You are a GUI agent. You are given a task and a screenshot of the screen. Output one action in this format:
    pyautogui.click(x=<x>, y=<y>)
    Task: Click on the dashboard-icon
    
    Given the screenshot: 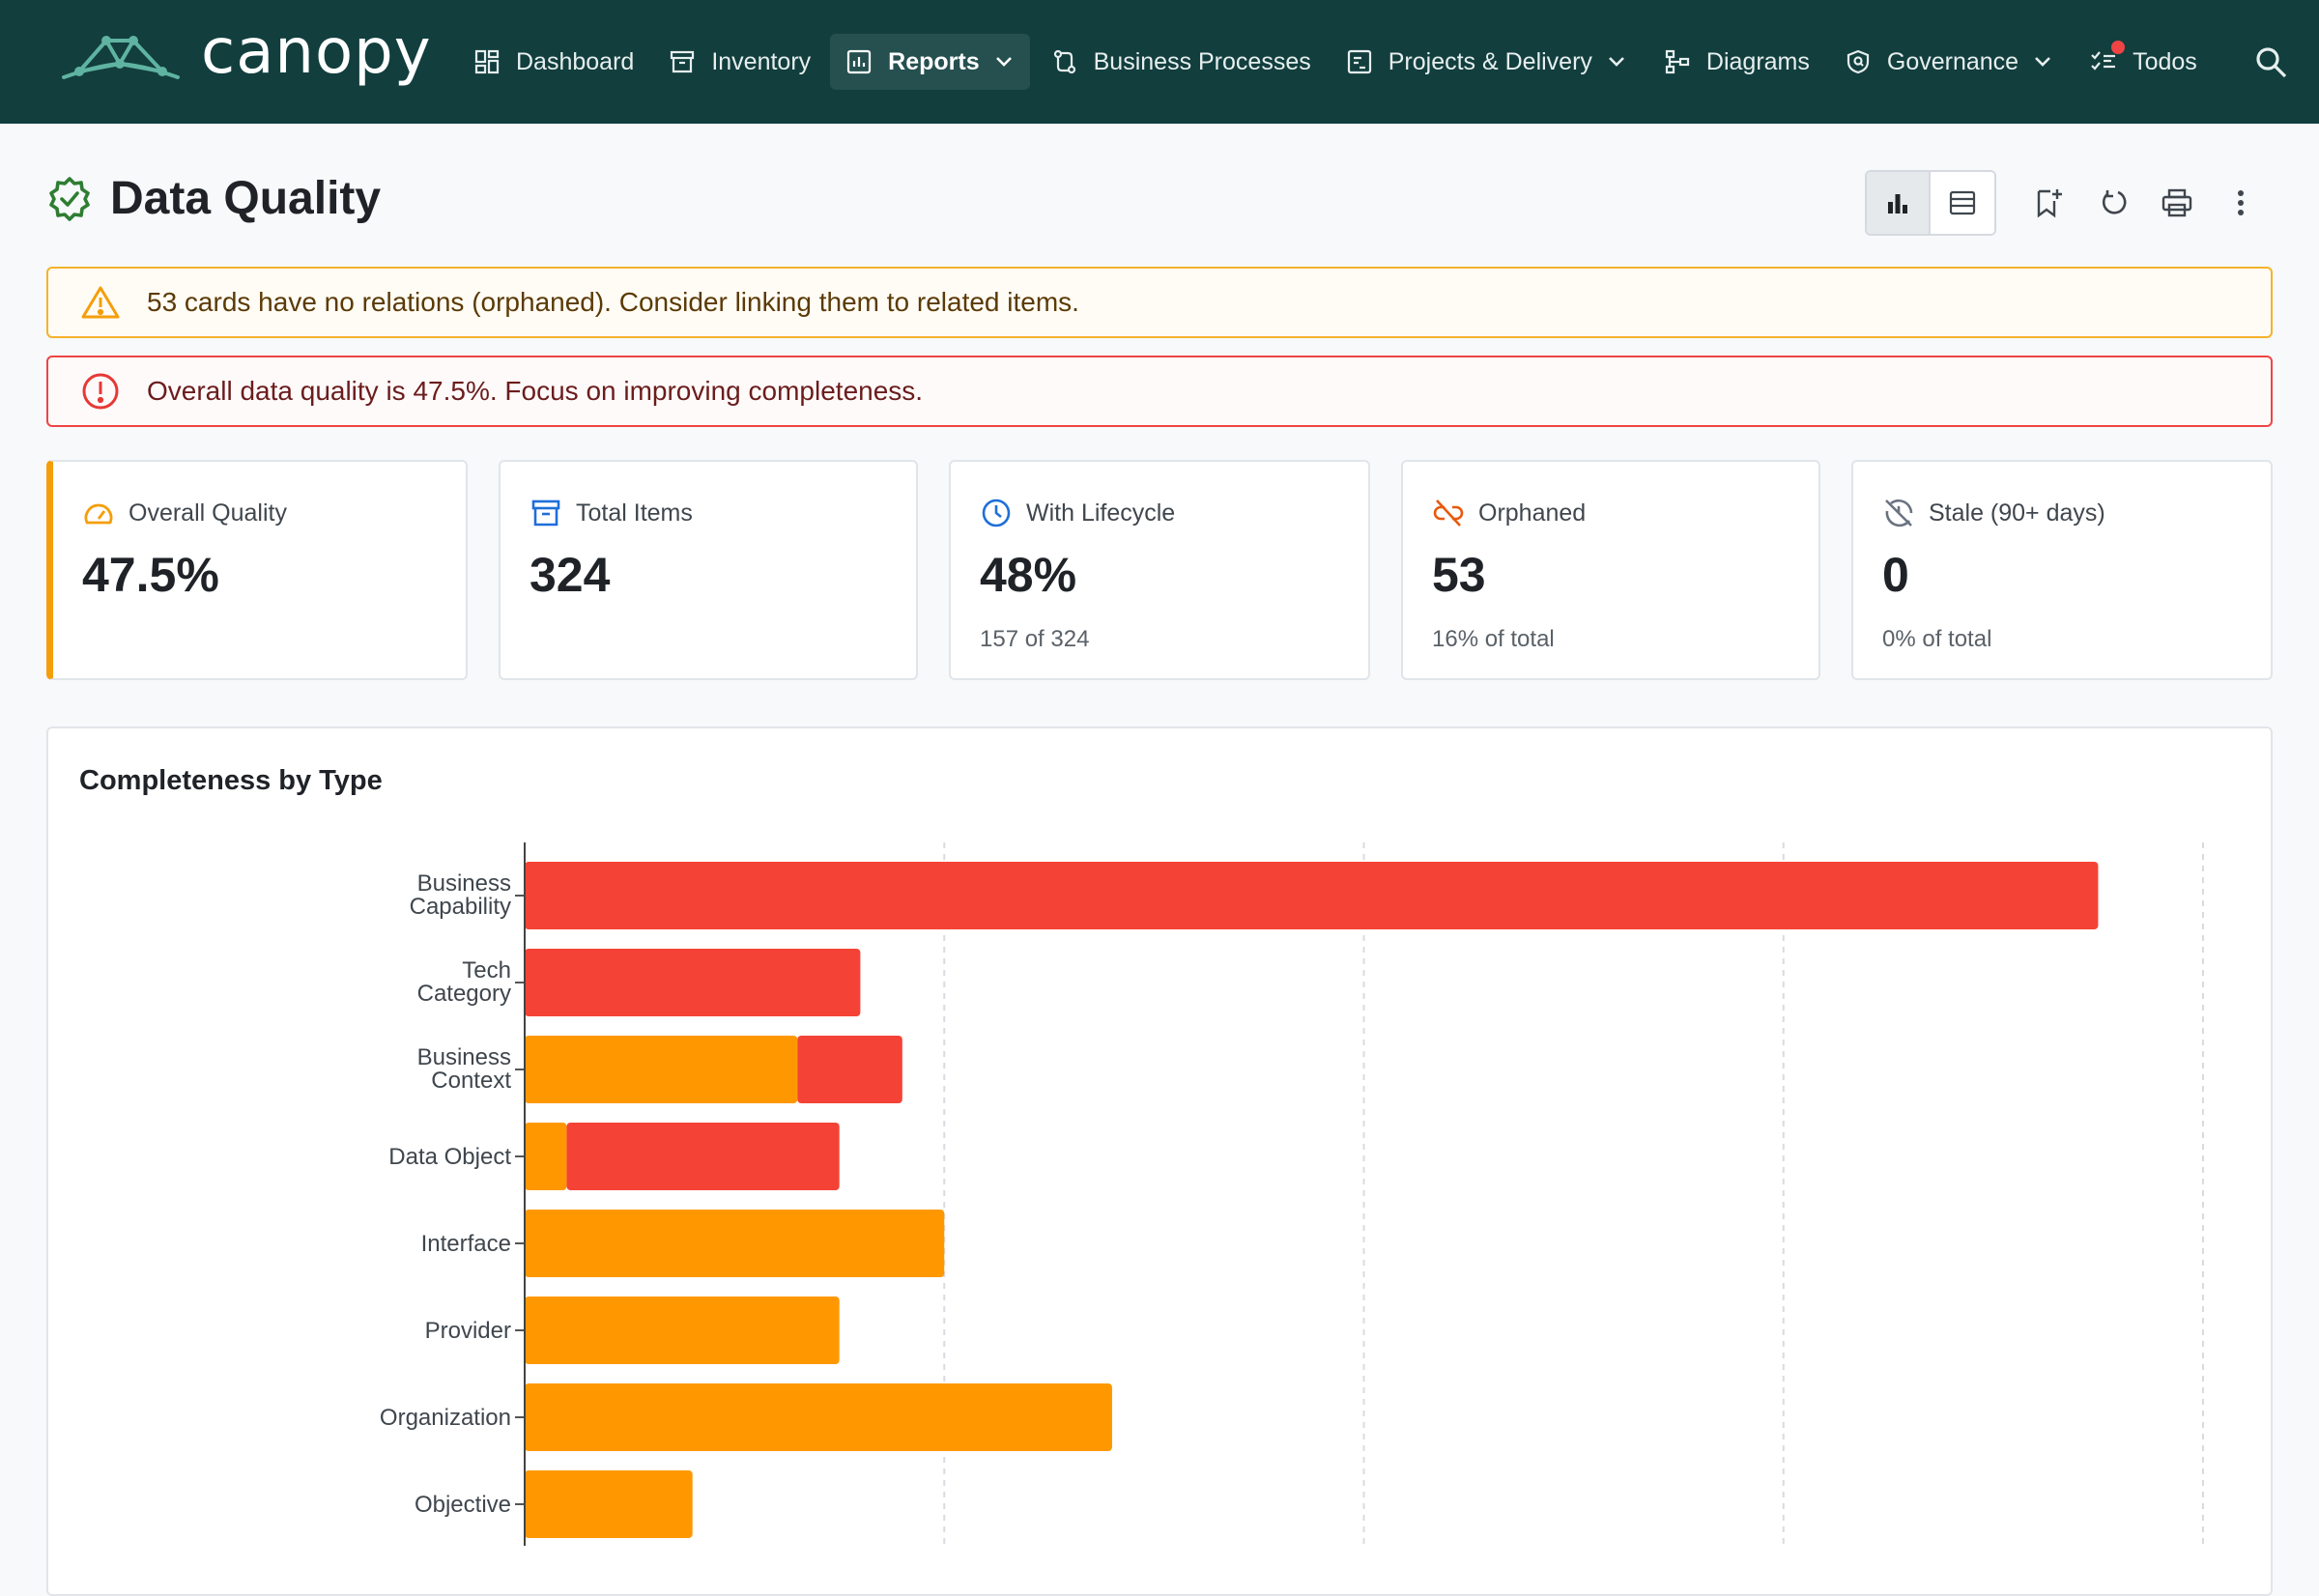 What is the action you would take?
    pyautogui.click(x=487, y=61)
    